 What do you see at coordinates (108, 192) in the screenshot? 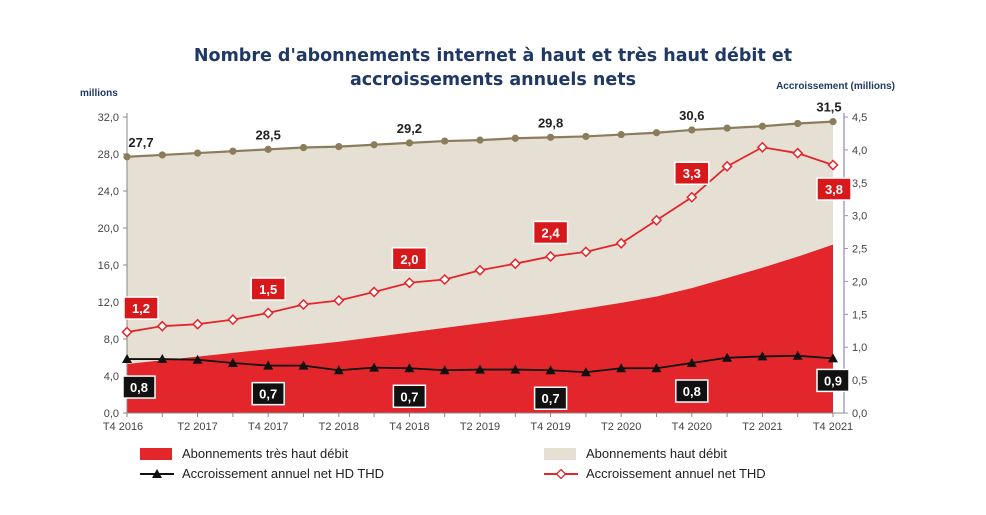
I see `left-axis-tick-label: 24,0` at bounding box center [108, 192].